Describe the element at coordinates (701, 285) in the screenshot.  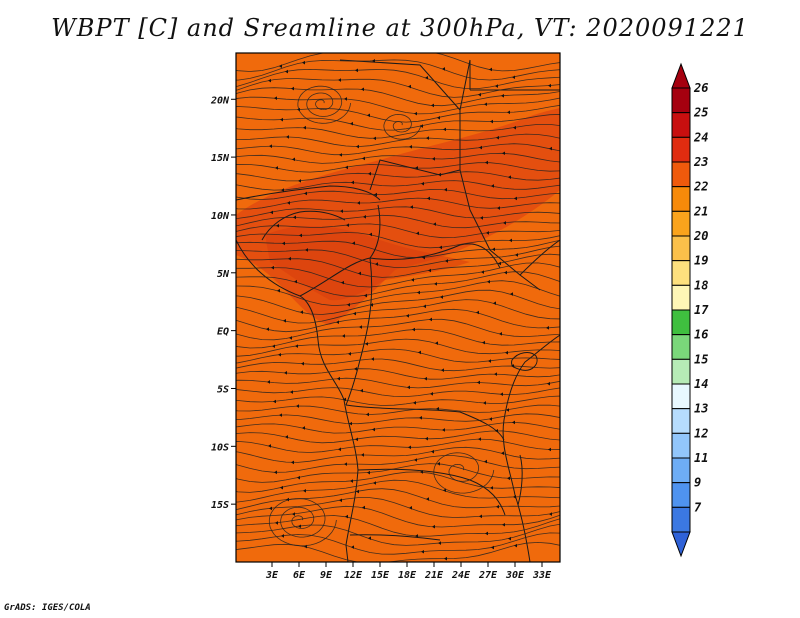
I see `colorbar-label: 18` at that location.